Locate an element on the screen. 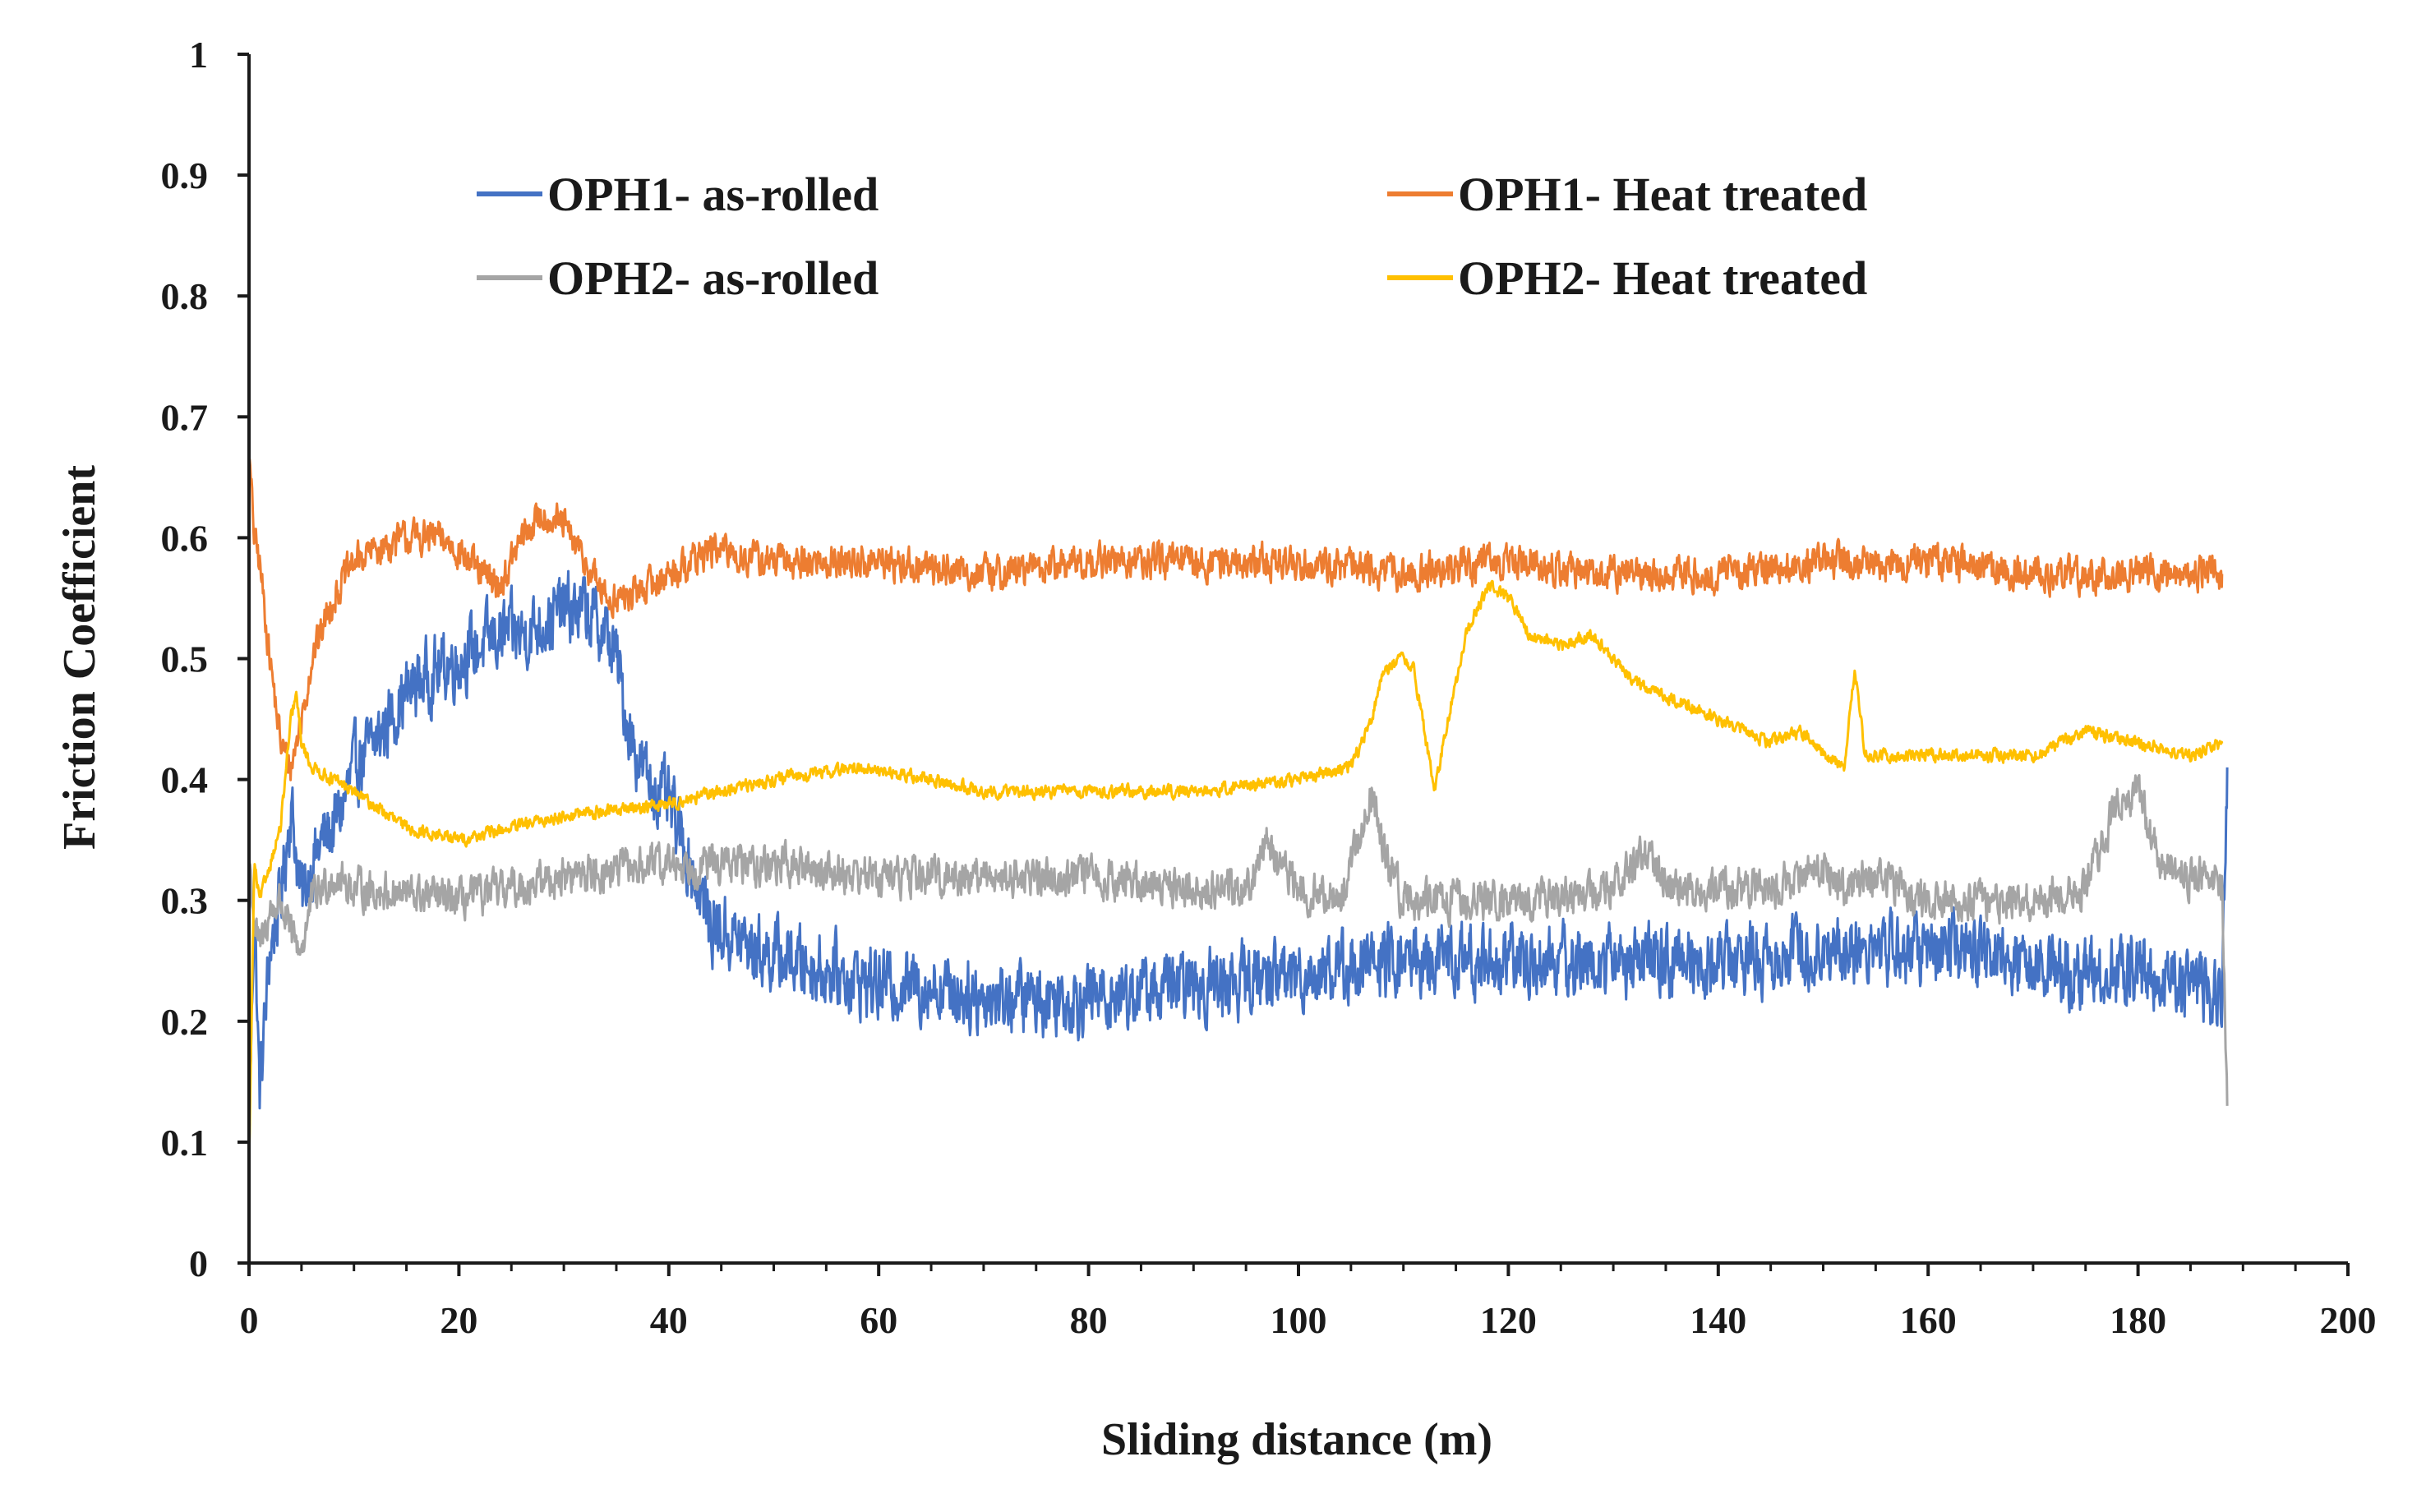  x-tick-label: 100 is located at coordinates (1299, 1320).